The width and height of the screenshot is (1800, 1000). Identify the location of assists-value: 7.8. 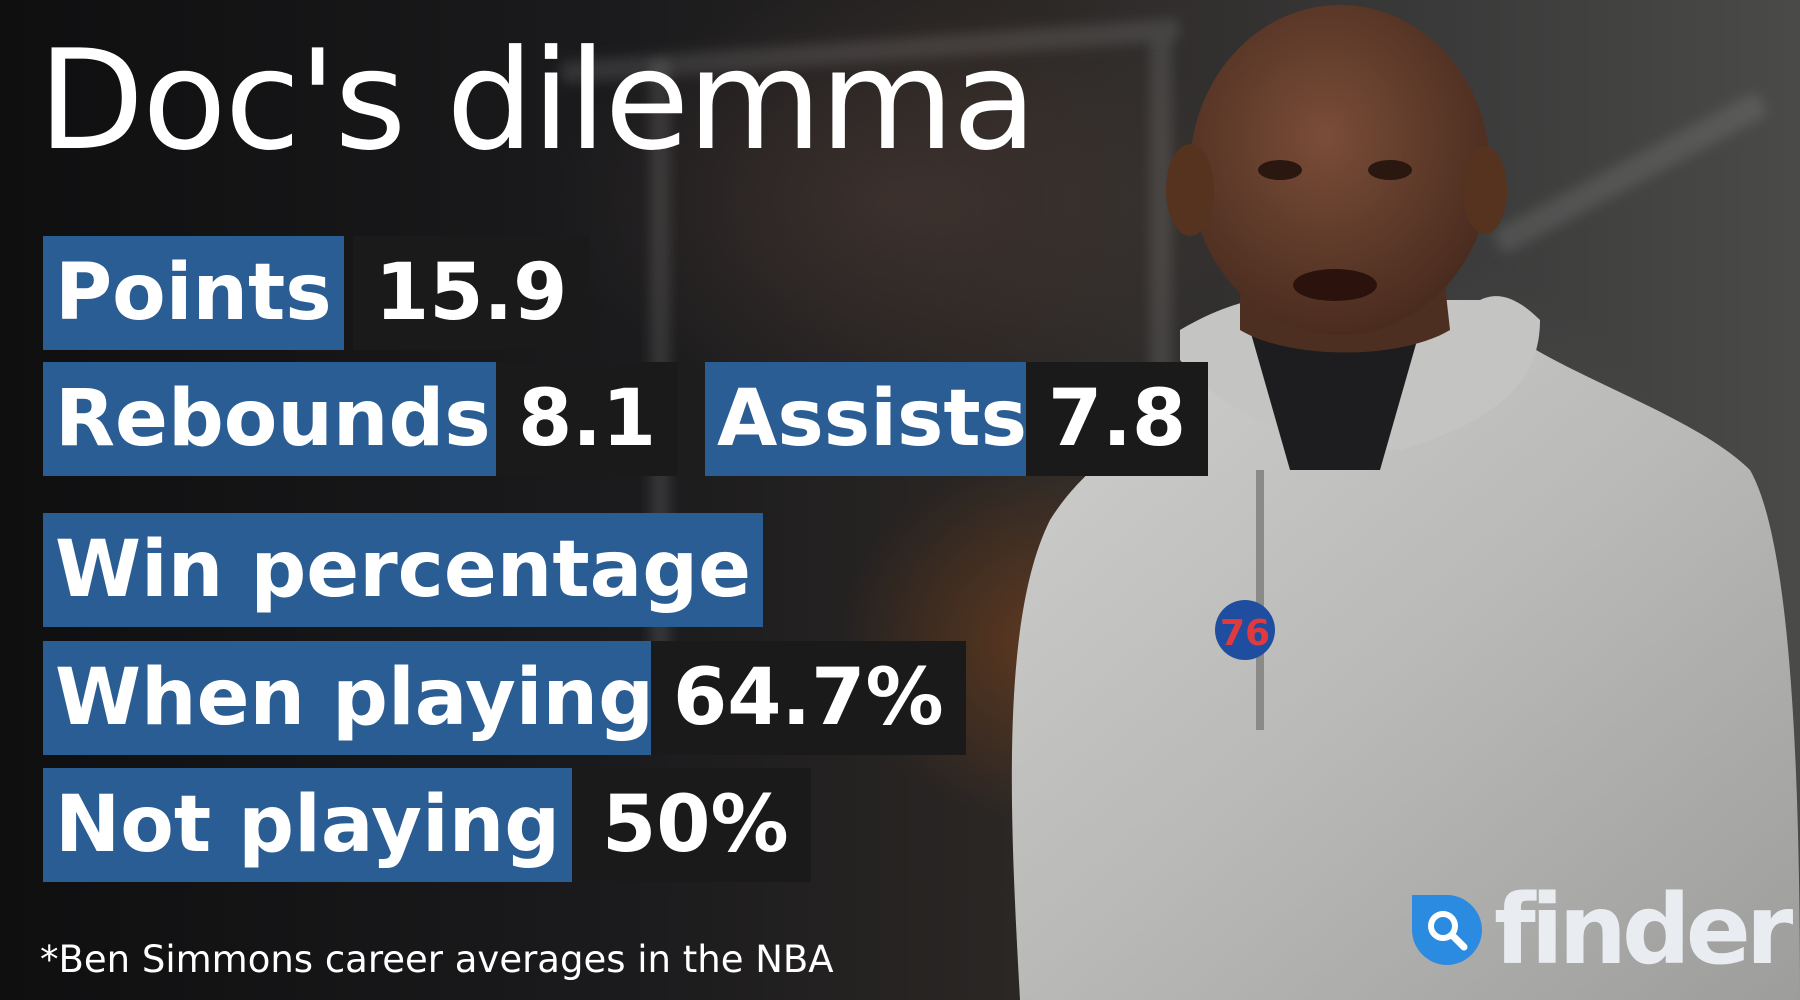
(1117, 419).